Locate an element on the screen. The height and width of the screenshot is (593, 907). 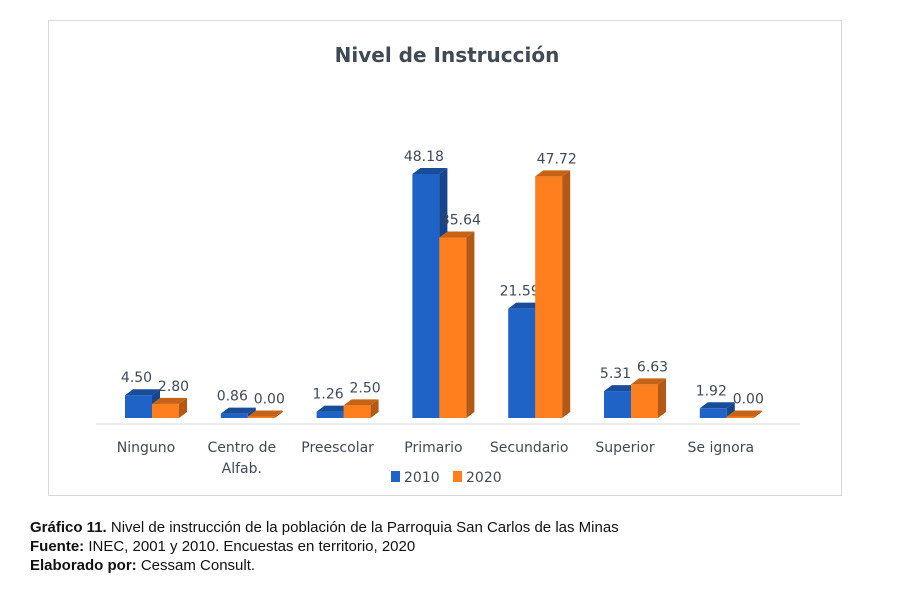
category-label: Centro de is located at coordinates (241, 448).